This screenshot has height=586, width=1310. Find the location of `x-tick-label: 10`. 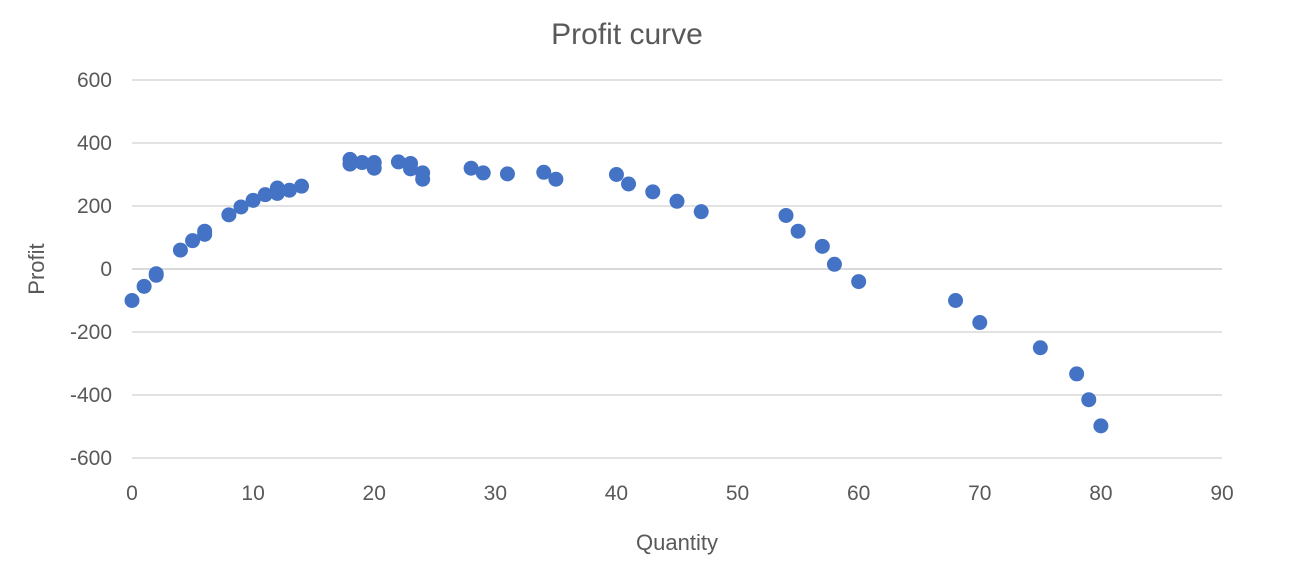

x-tick-label: 10 is located at coordinates (252, 493).